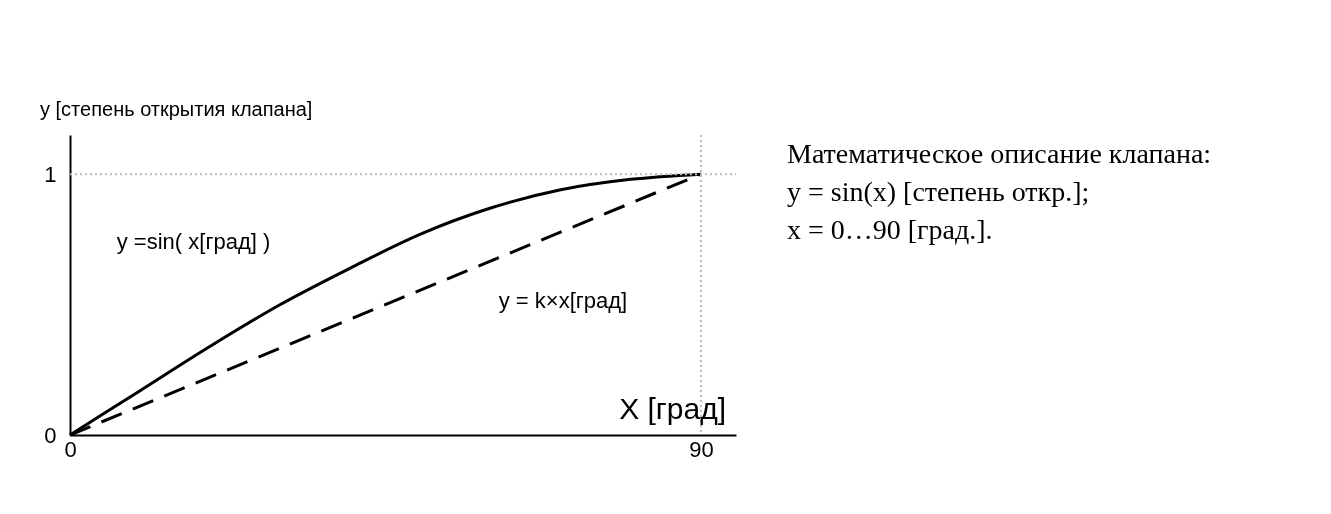 Image resolution: width=1331 pixels, height=514 pixels. Describe the element at coordinates (701, 449) in the screenshot. I see `x-tick-label: 90` at that location.